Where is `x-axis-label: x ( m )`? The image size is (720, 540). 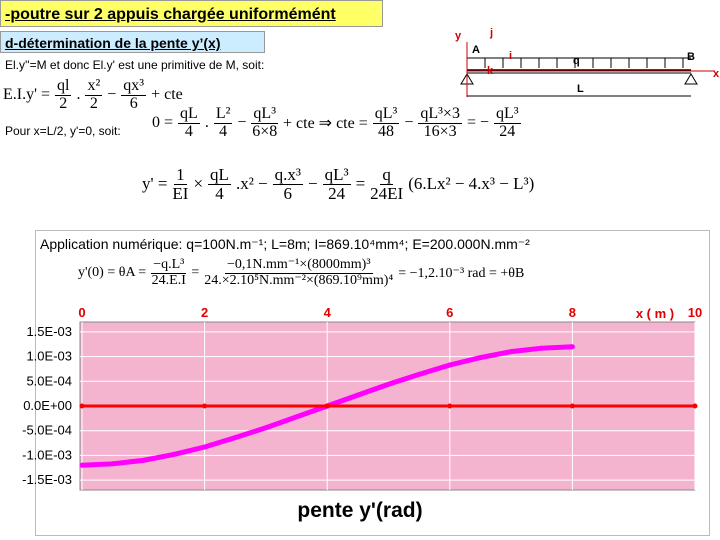
x-axis-label: x ( m ) is located at coordinates (655, 313).